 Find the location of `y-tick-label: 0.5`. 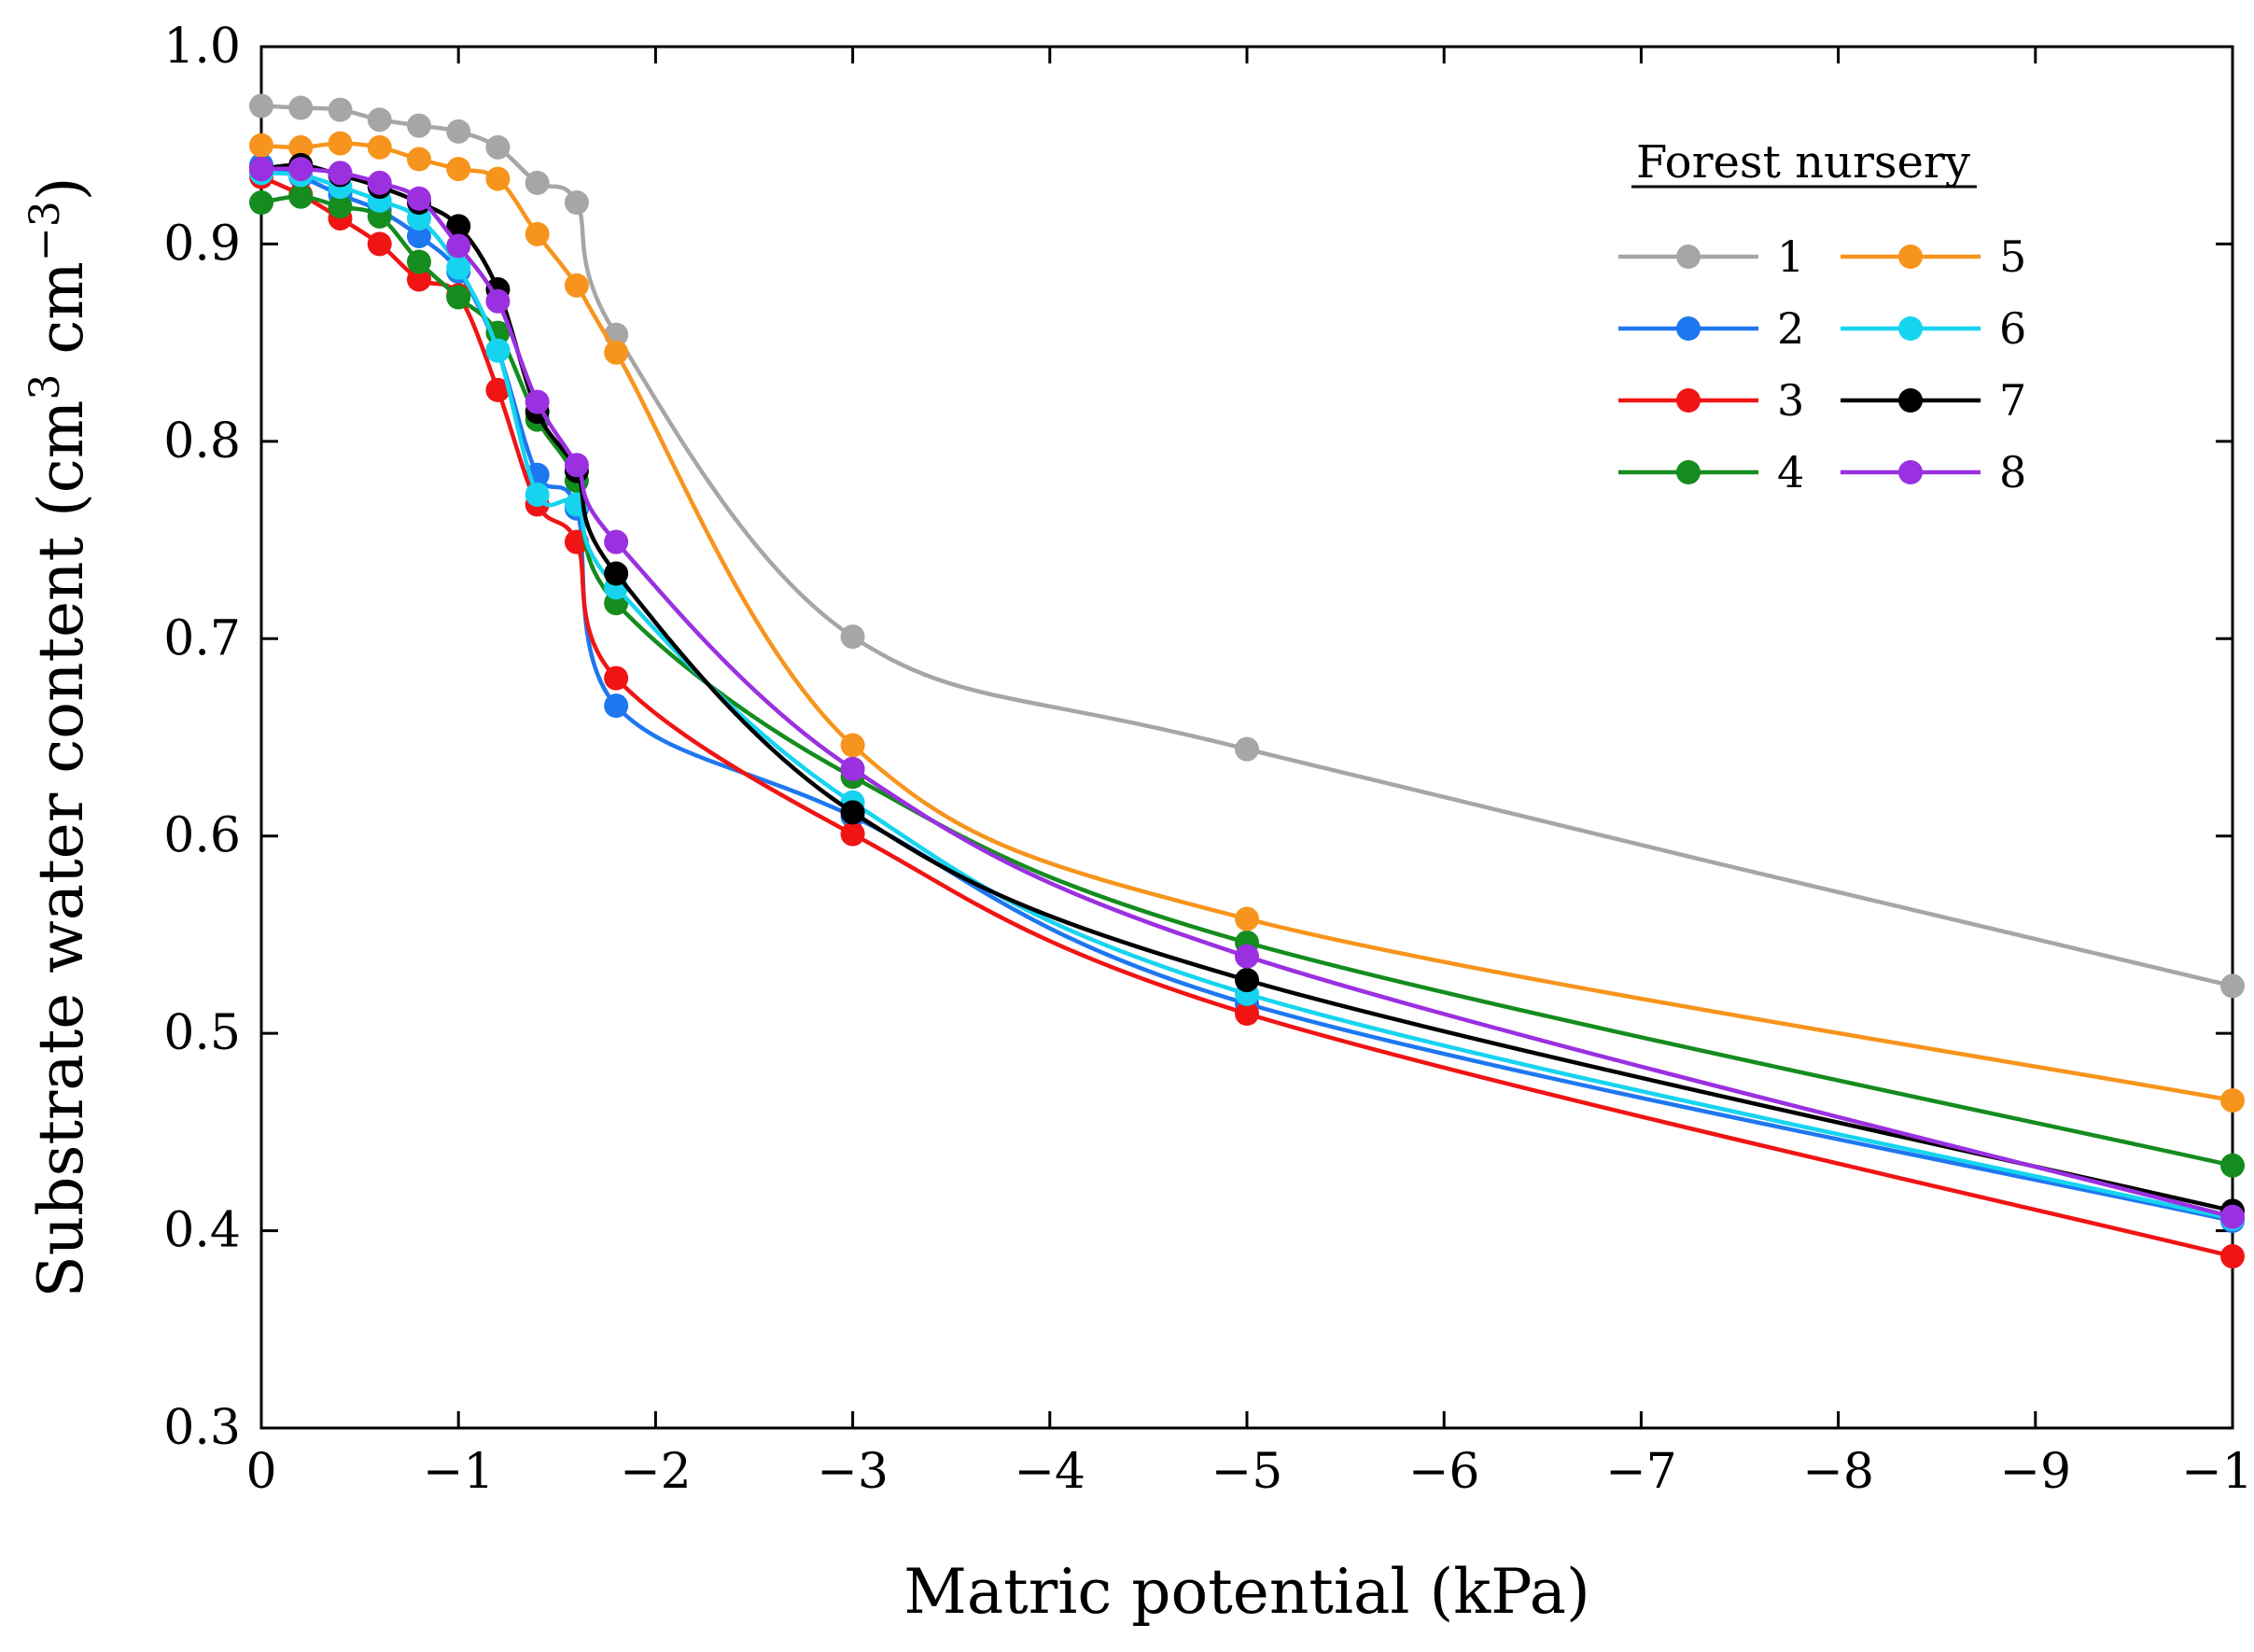

y-tick-label: 0.5 is located at coordinates (202, 1033).